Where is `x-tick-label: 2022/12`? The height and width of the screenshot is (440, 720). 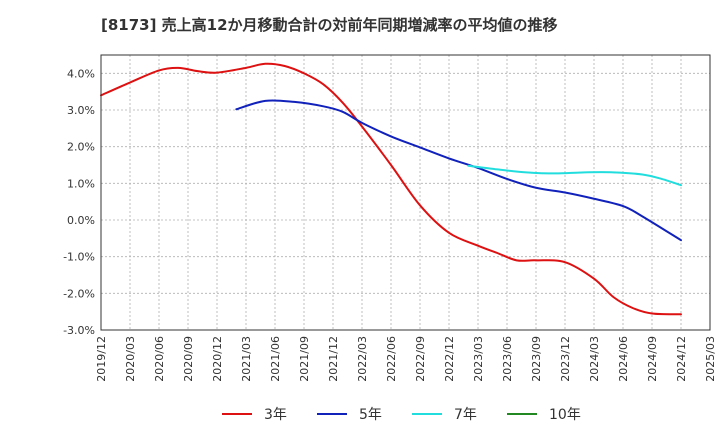 x-tick-label: 2022/12 is located at coordinates (449, 359).